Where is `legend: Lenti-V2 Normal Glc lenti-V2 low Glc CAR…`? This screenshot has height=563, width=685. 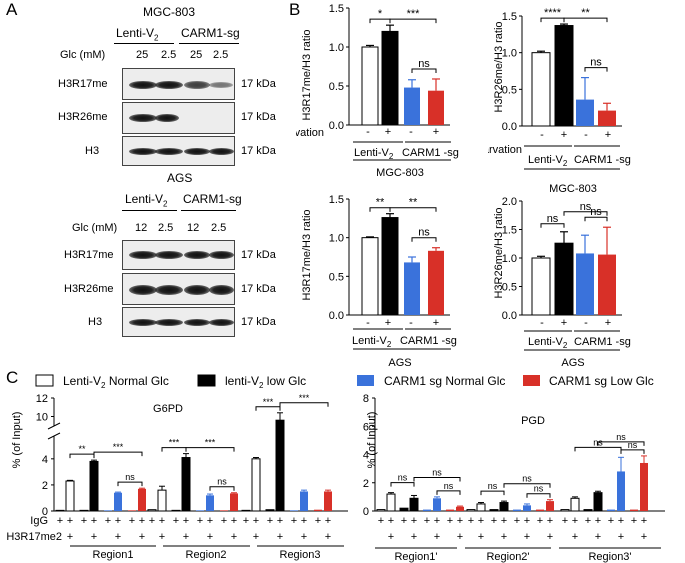
legend: Lenti-V2 Normal Glc lenti-V2 low Glc CAR… is located at coordinates (344, 382).